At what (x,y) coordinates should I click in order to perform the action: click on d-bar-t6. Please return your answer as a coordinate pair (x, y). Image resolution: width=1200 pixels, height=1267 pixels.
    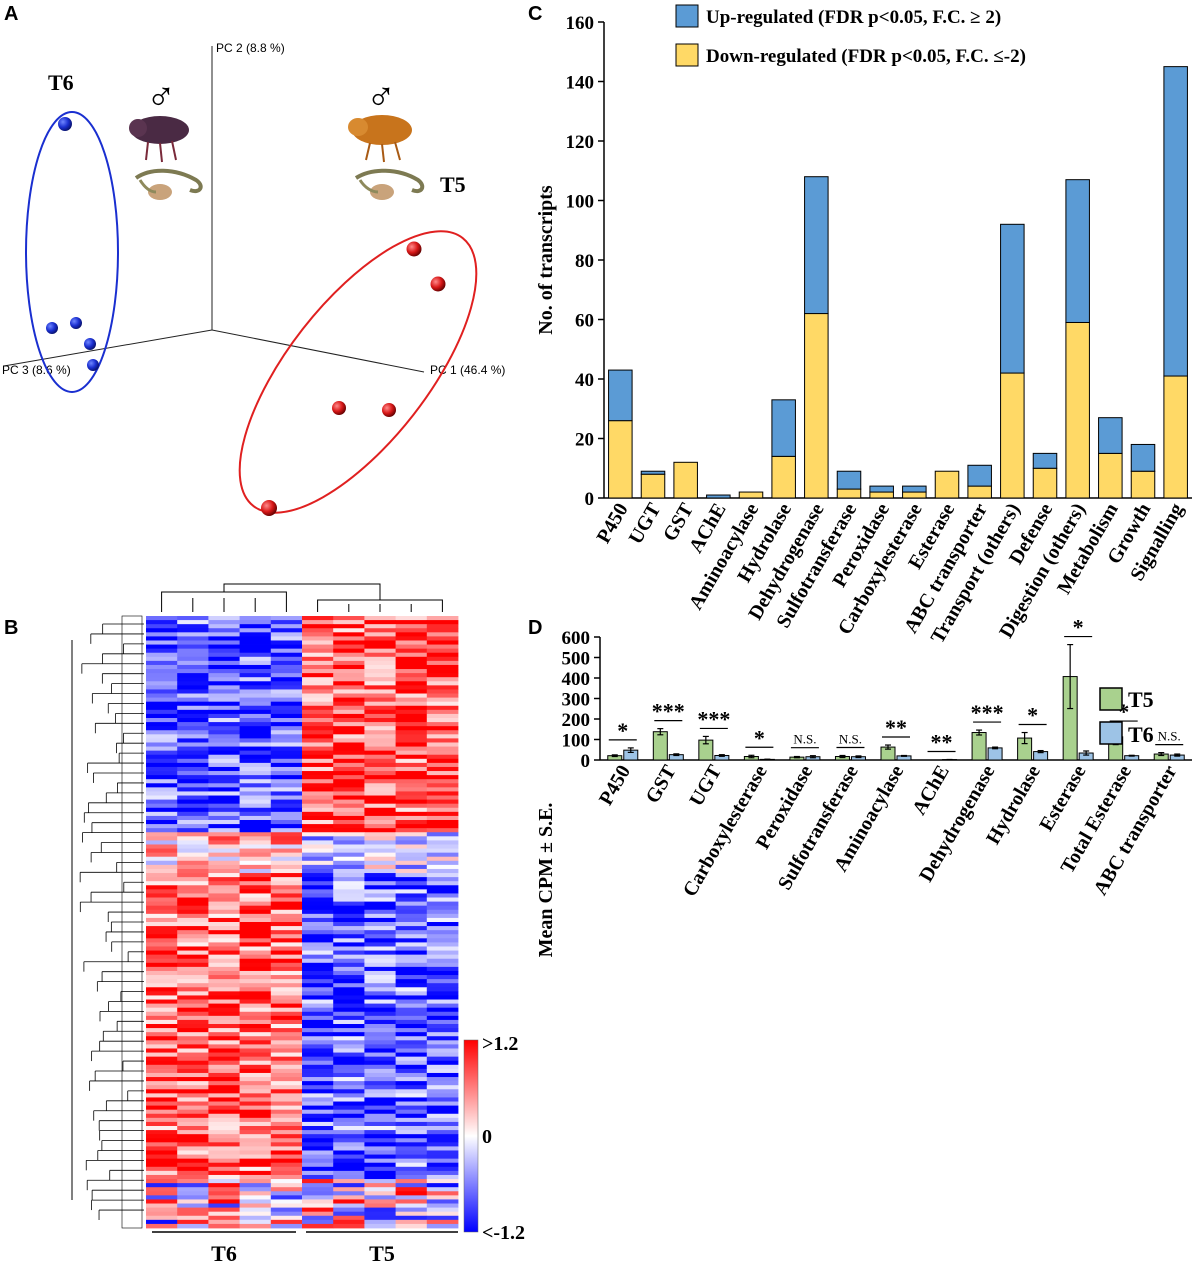
    Looking at the image, I should click on (995, 754).